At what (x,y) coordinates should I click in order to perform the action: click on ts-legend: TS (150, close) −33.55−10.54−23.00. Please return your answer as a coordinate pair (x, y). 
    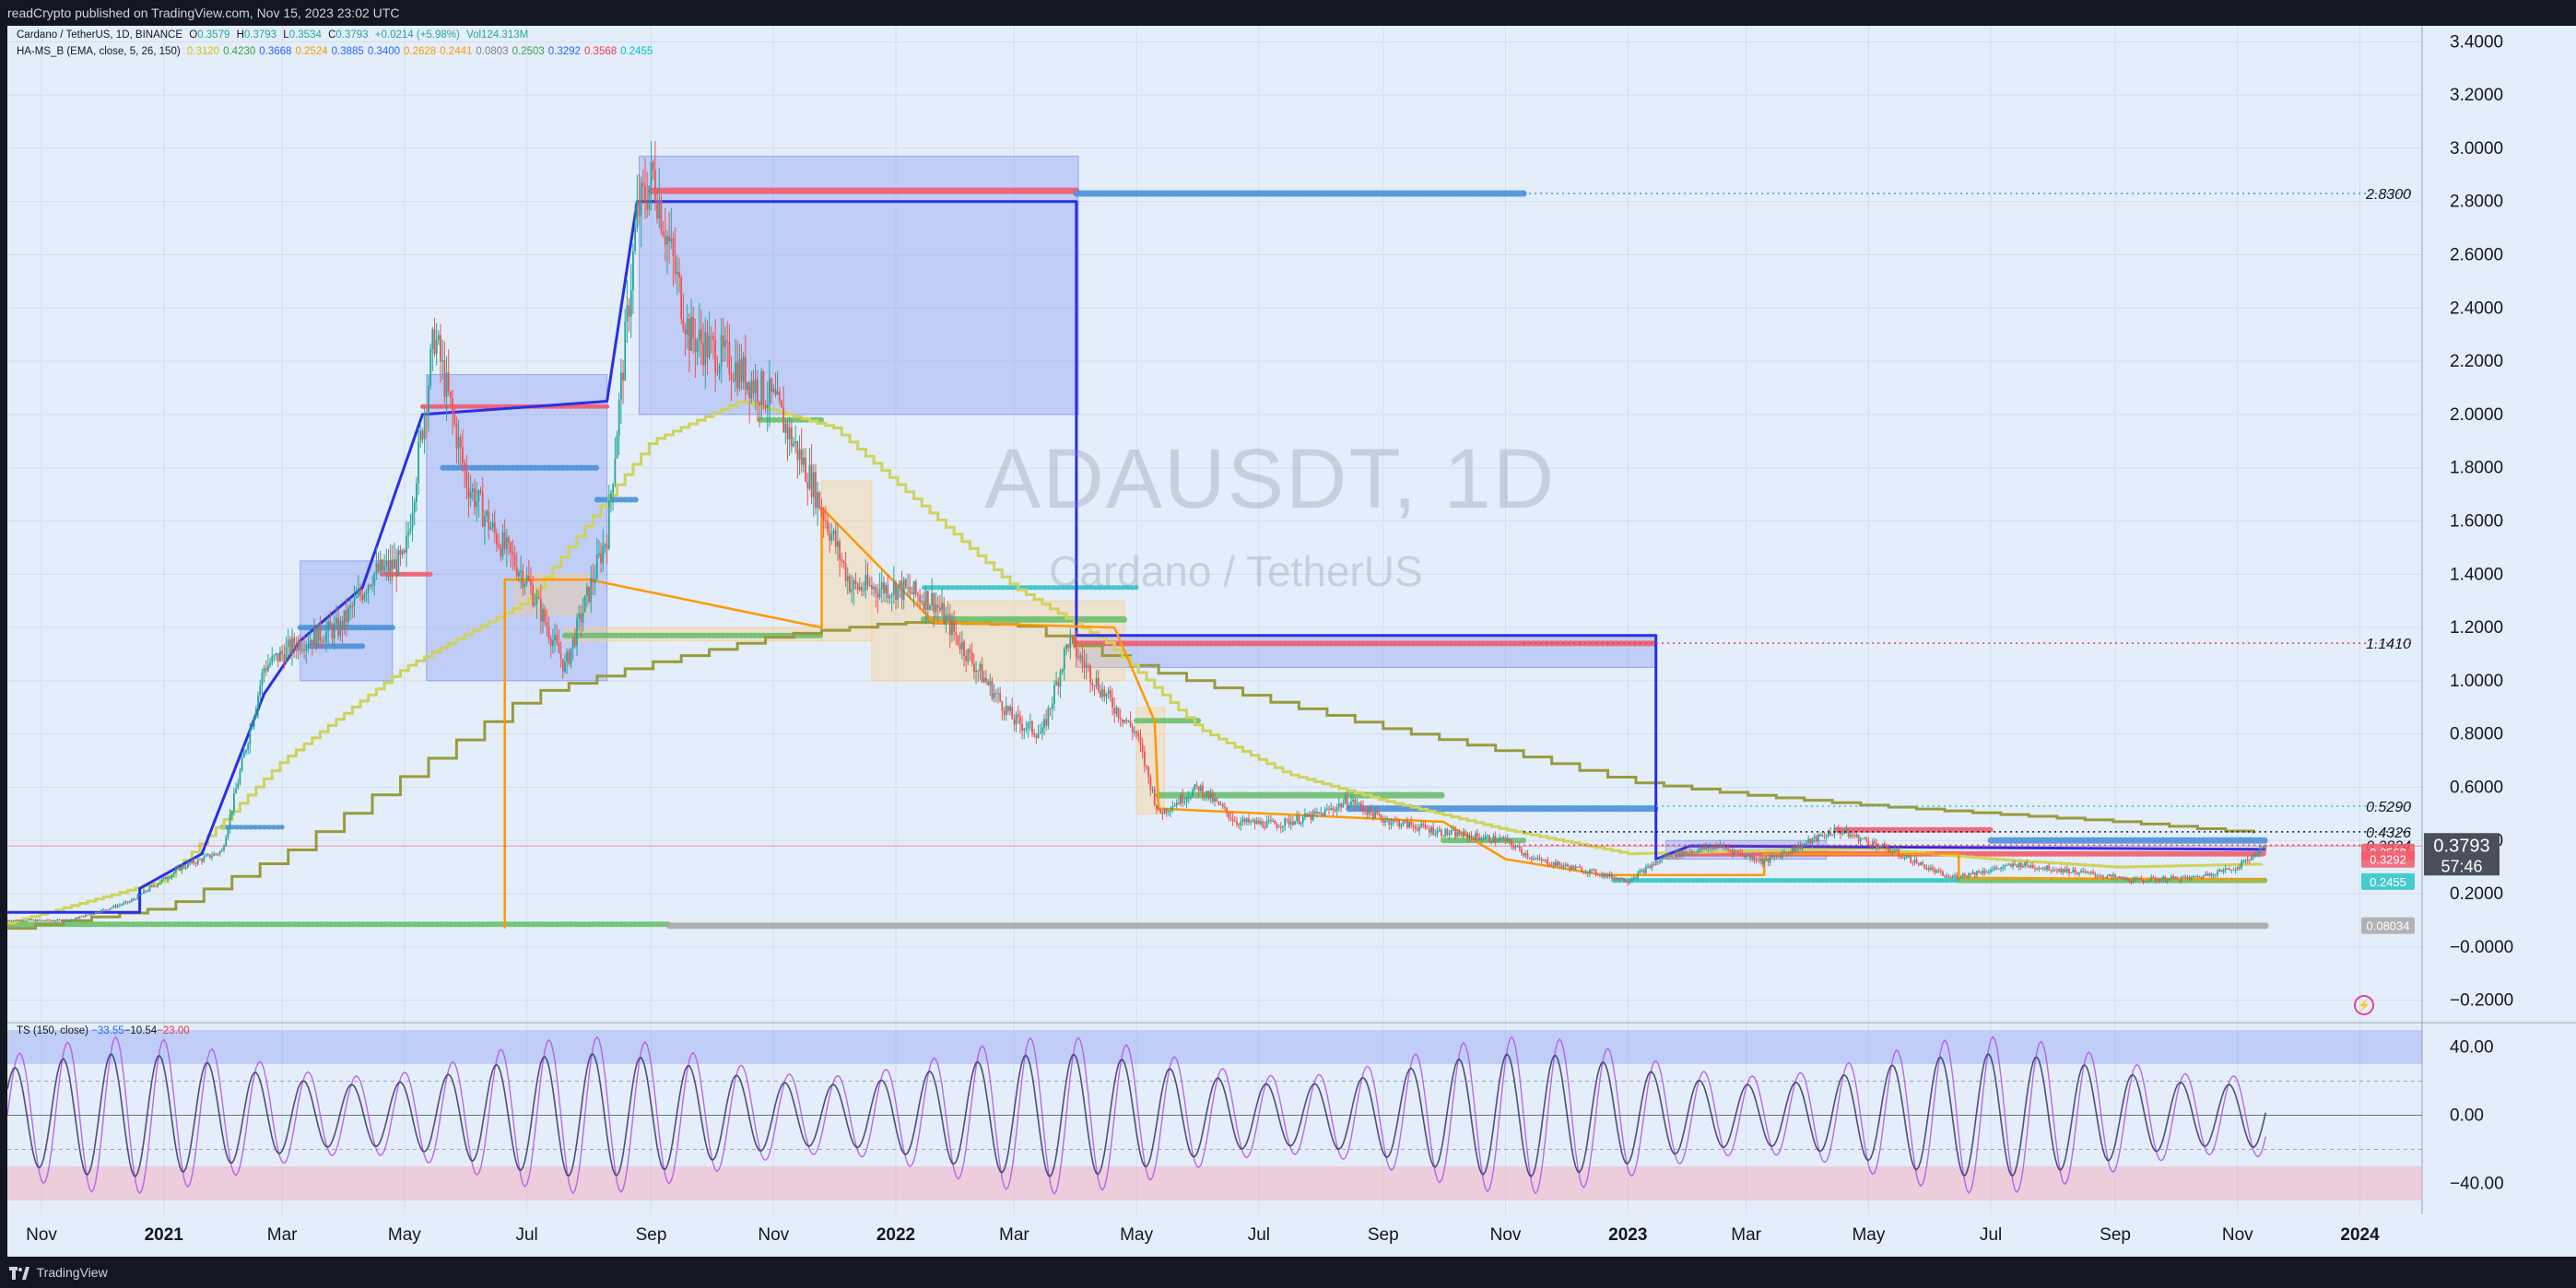
    Looking at the image, I should click on (103, 1030).